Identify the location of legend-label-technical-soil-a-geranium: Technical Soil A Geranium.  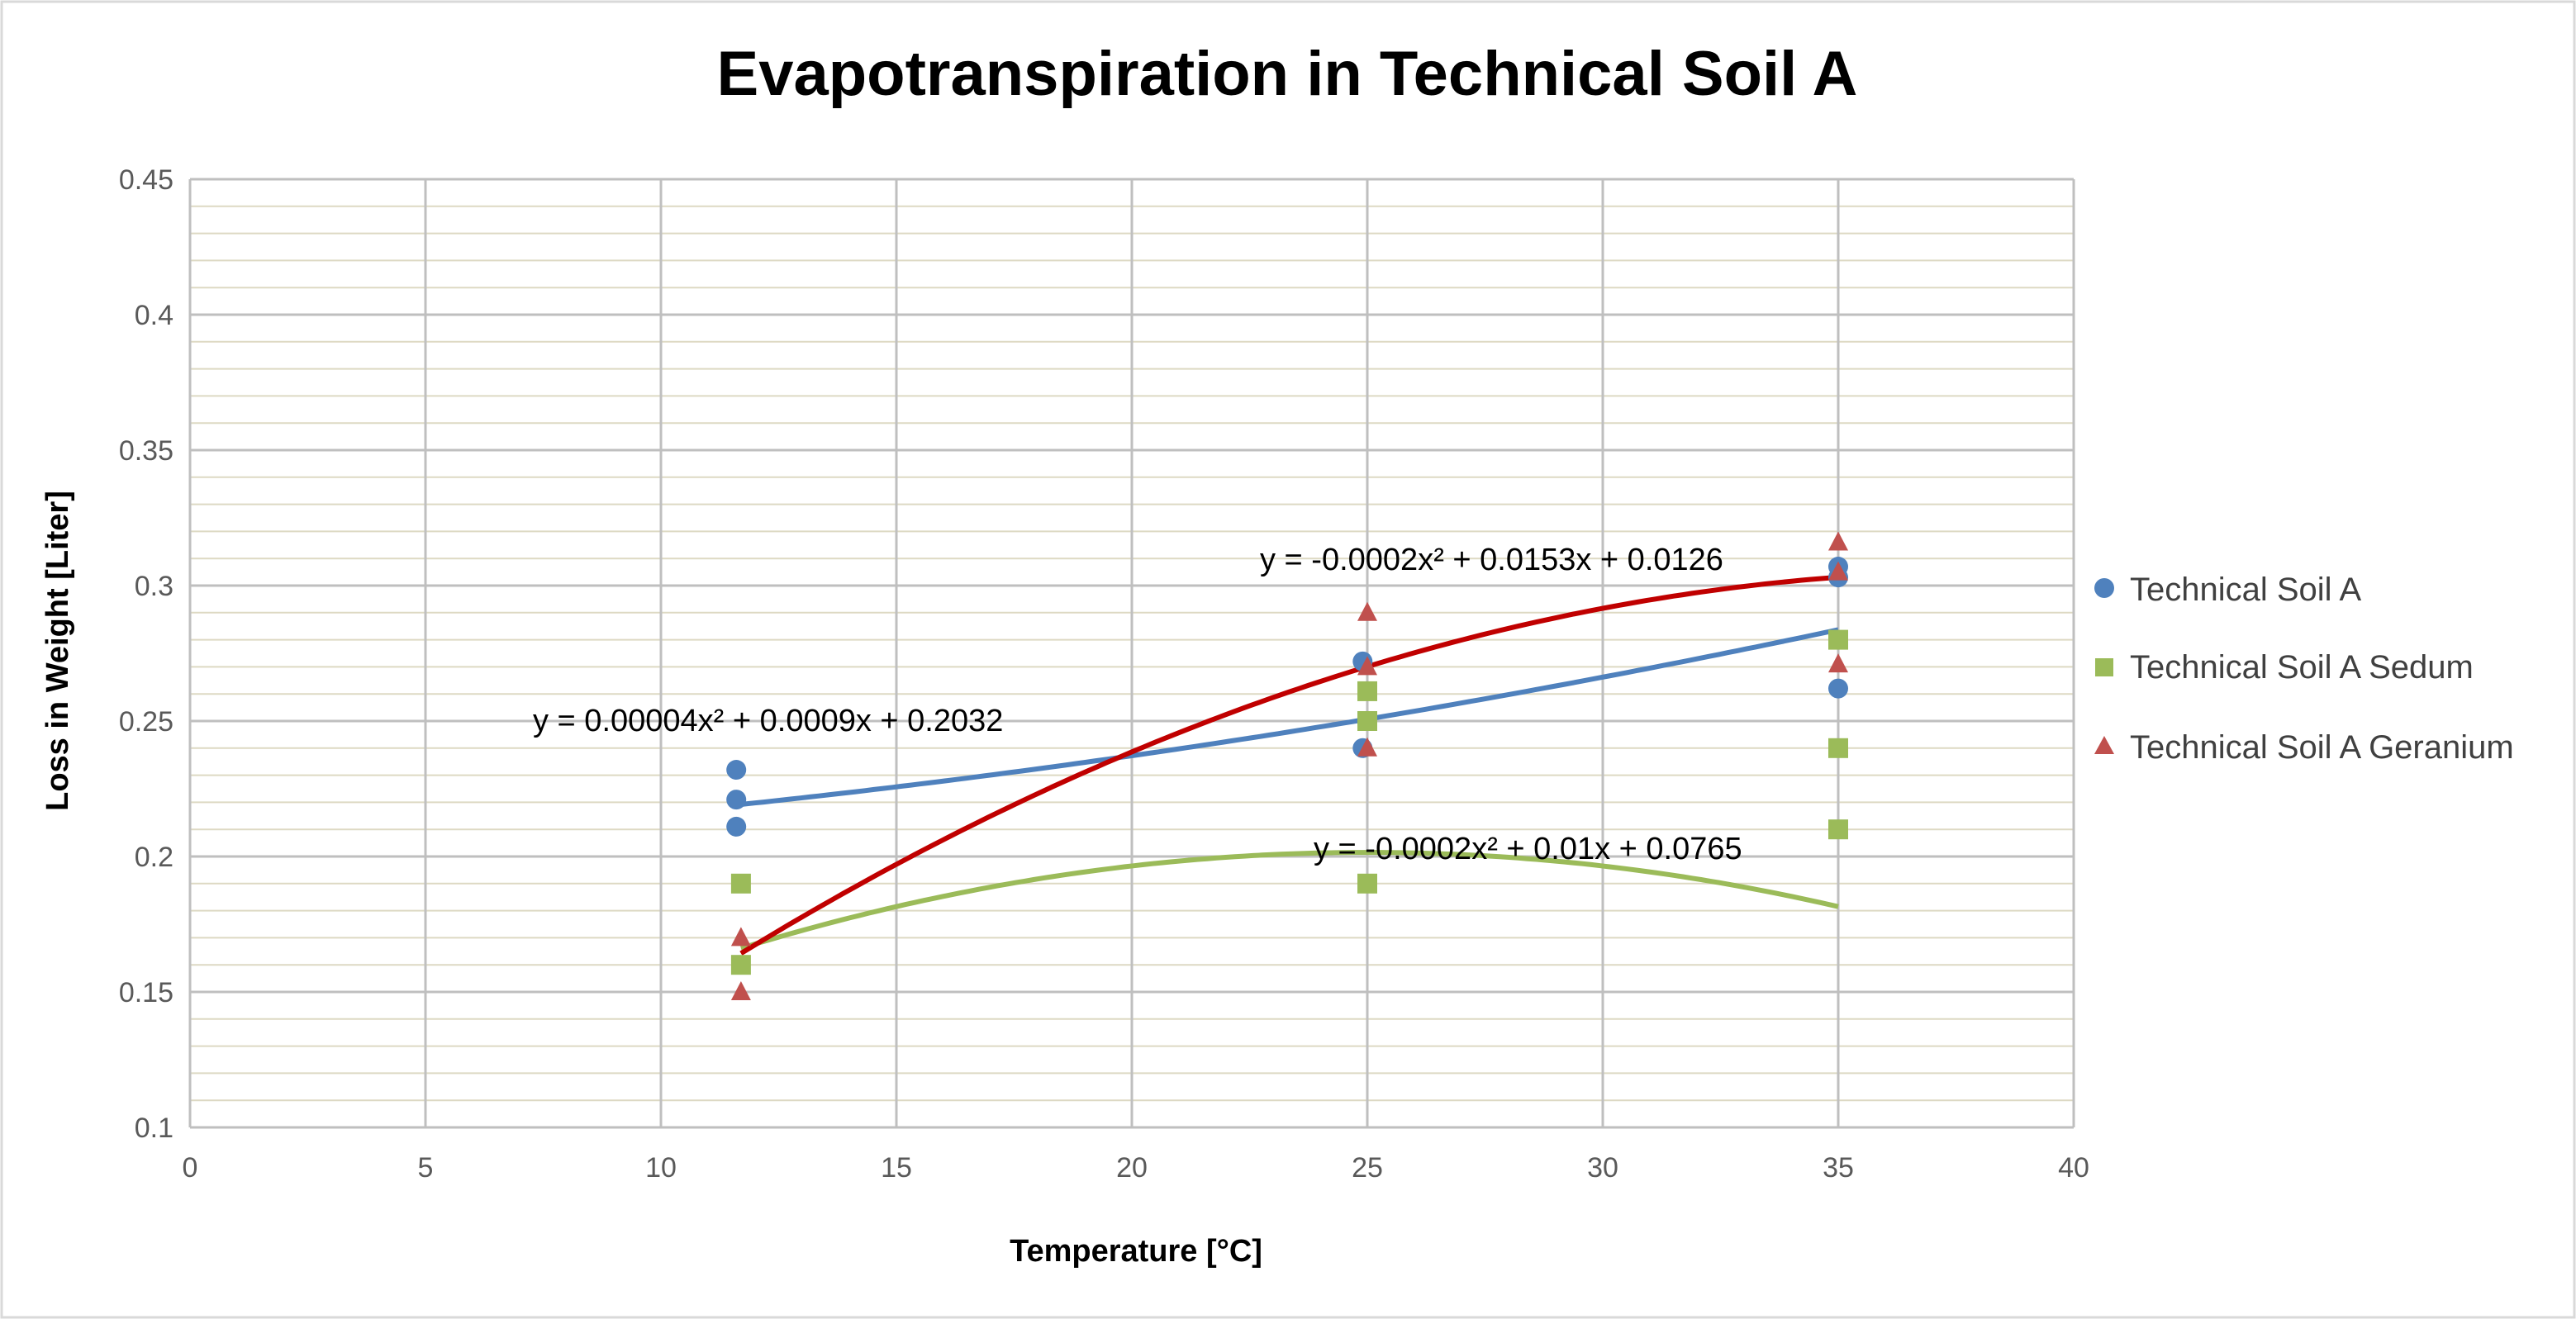
(2322, 747).